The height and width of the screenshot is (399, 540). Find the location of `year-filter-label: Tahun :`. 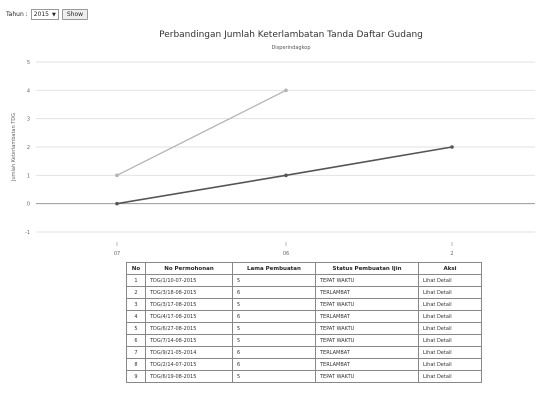

year-filter-label: Tahun : is located at coordinates (17, 14).